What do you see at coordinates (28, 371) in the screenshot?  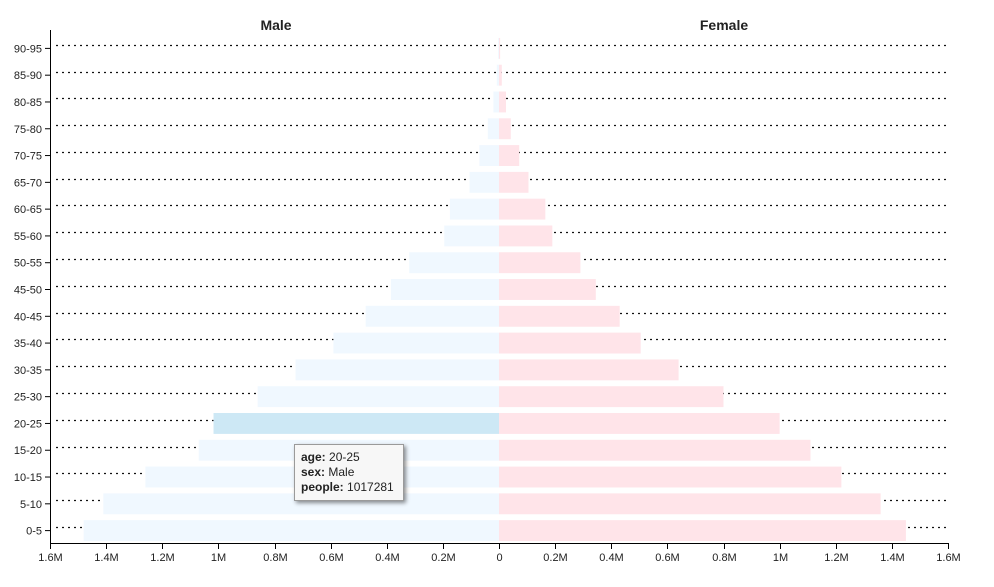 I see `y-tick-label: 30-35` at bounding box center [28, 371].